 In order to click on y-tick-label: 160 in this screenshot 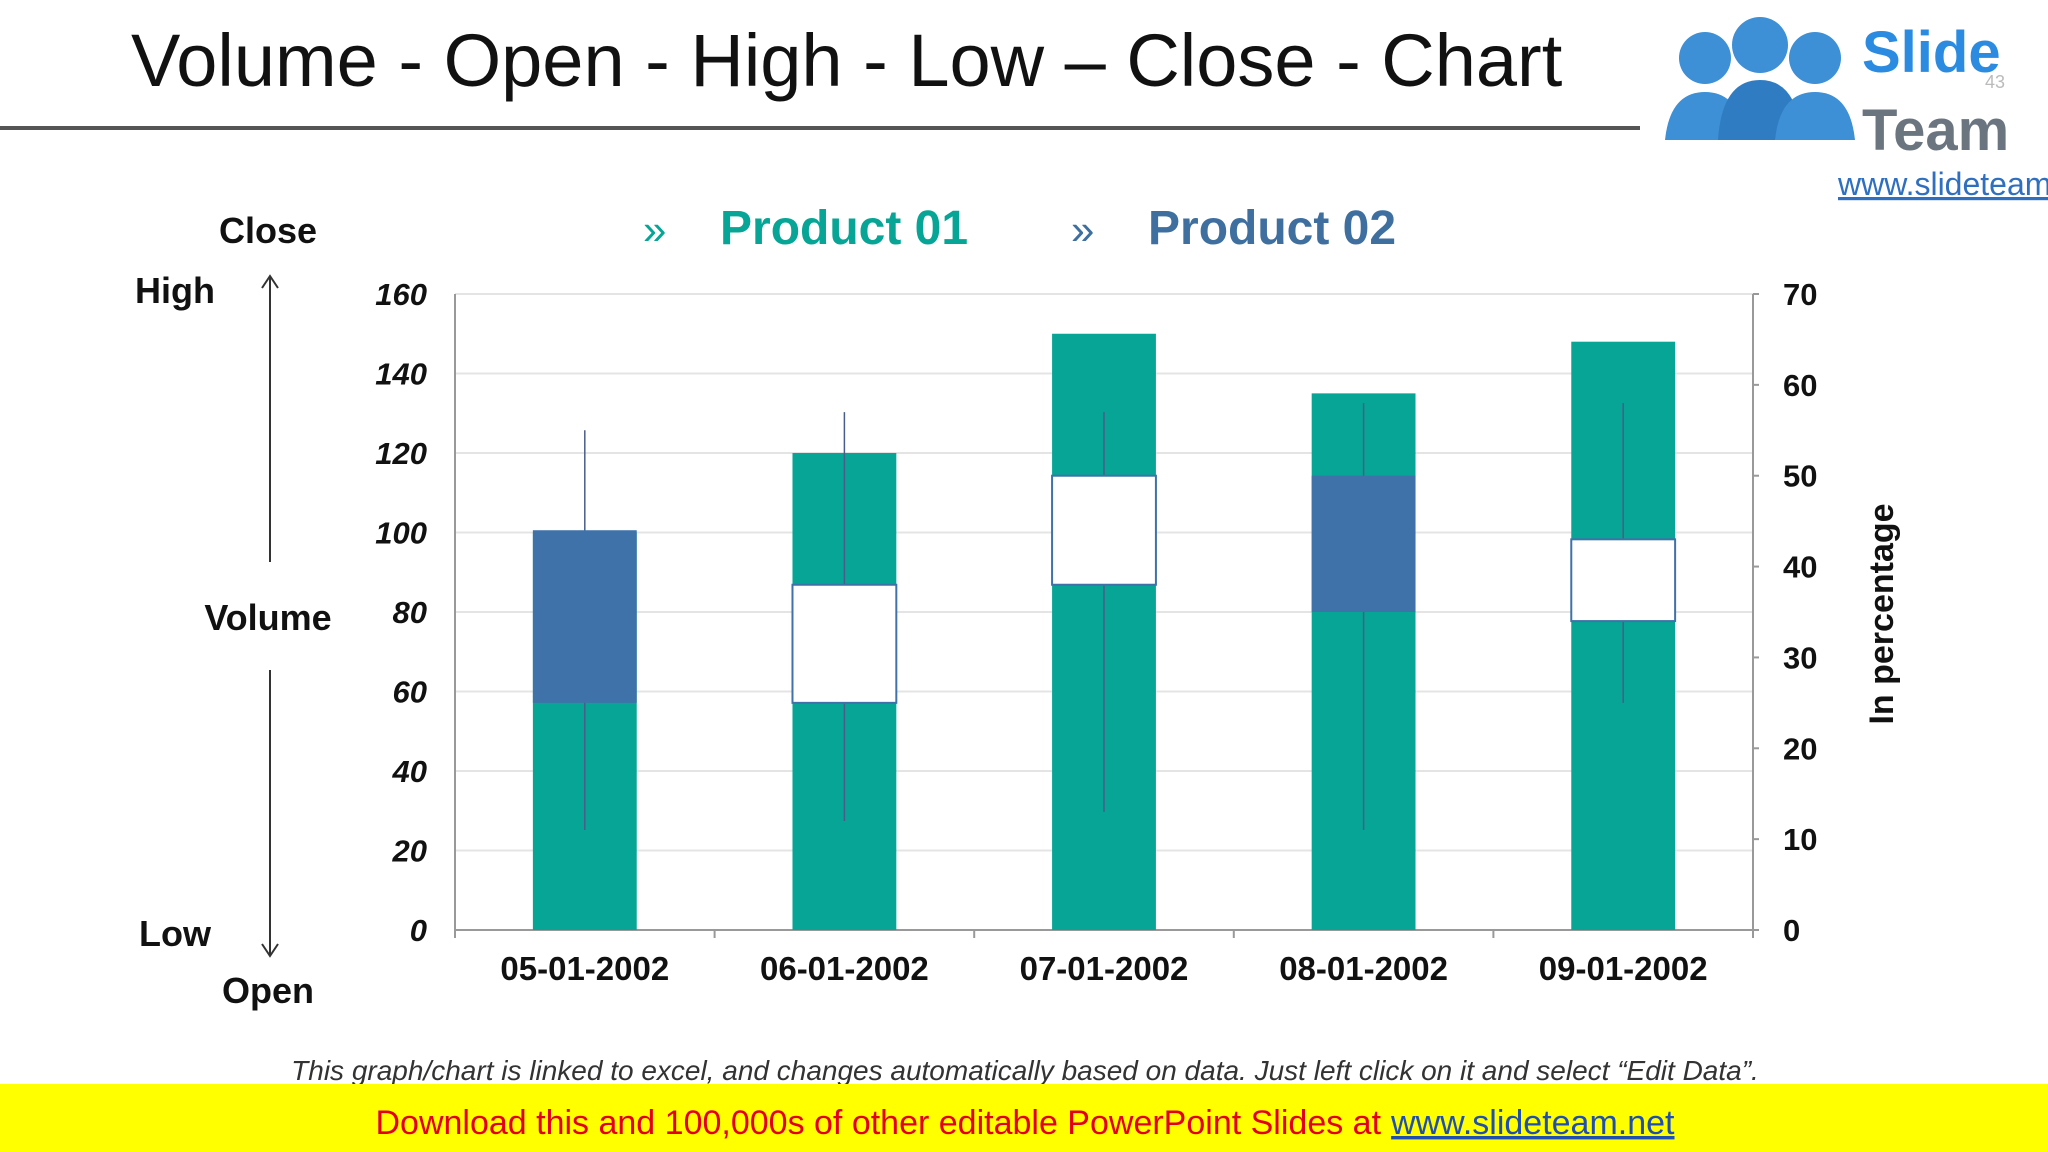, I will do `click(401, 294)`.